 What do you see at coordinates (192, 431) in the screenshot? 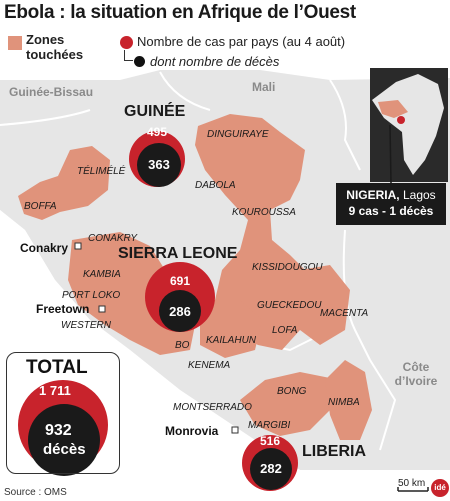
I see `city-monrovia: Monrovia` at bounding box center [192, 431].